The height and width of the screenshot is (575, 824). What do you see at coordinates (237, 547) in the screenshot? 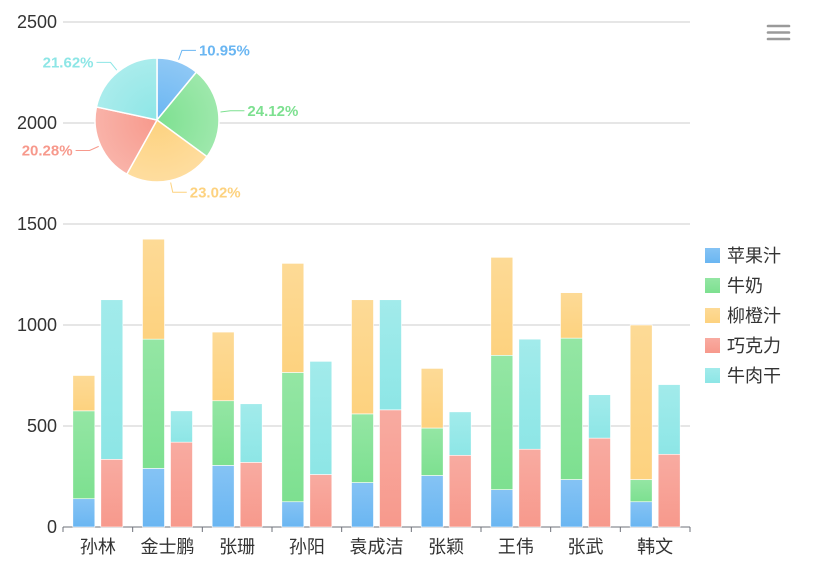
I see `x-category-label: 张珊` at bounding box center [237, 547].